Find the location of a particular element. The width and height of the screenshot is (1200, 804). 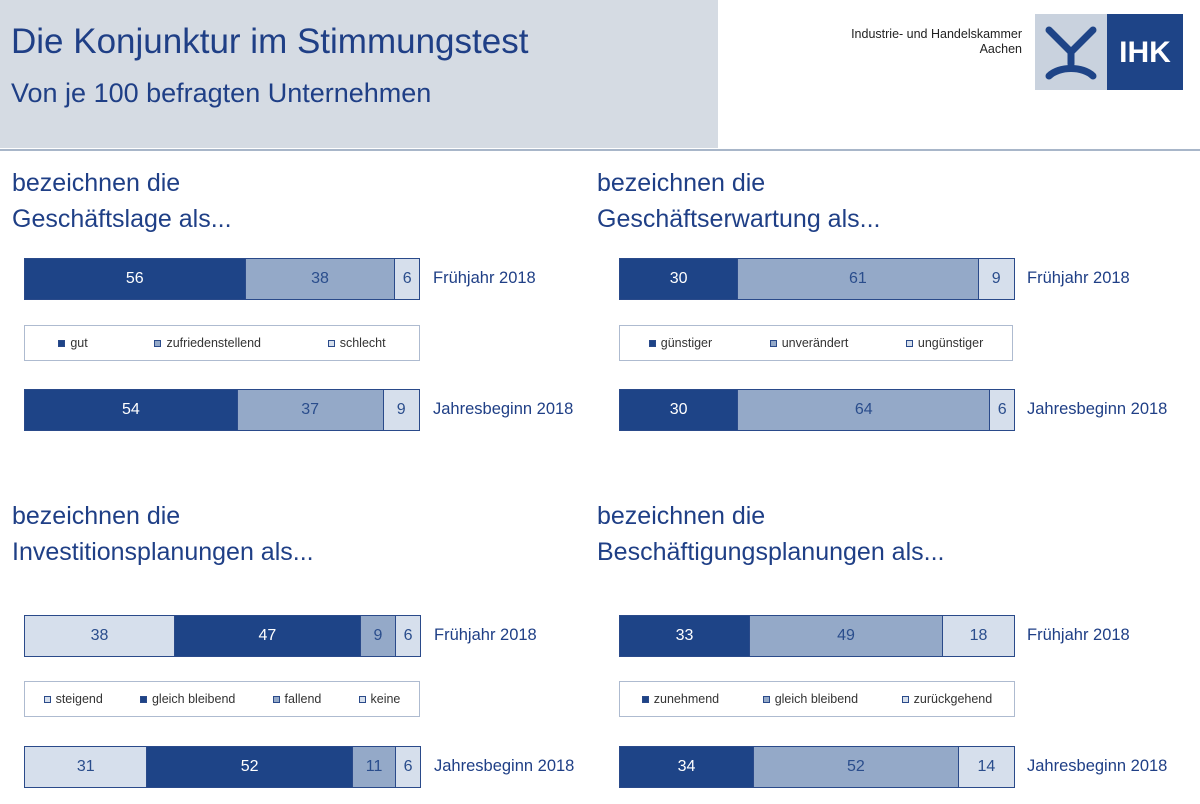

svg-text: IHK is located at coordinates (1145, 52).